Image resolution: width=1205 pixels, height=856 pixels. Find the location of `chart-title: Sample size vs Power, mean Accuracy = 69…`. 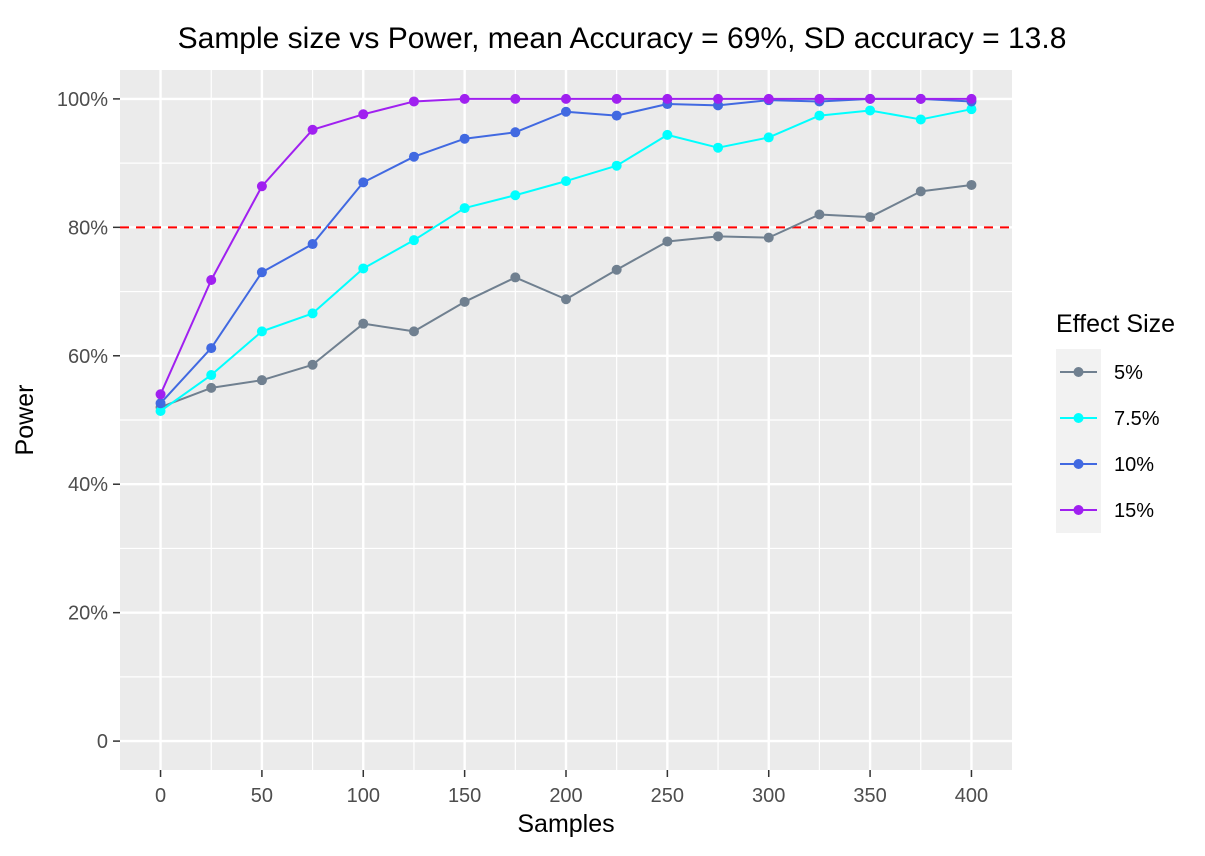

chart-title: Sample size vs Power, mean Accuracy = 69… is located at coordinates (622, 38).